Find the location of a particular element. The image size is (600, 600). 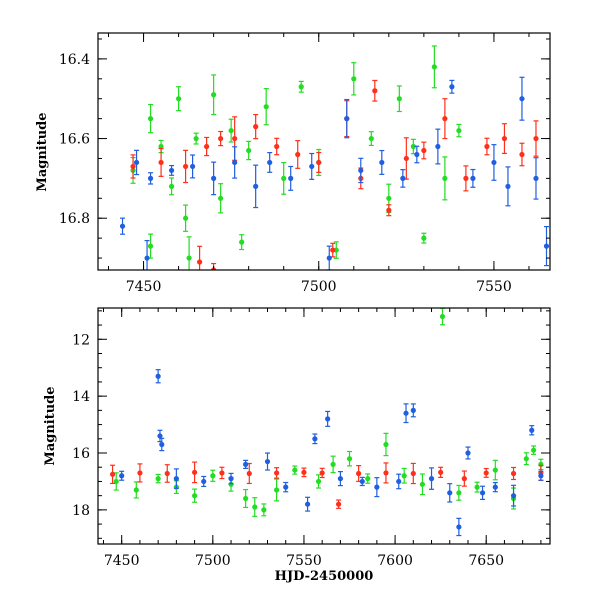

top-y-tick-label-2: 16.8 is located at coordinates (74, 219).